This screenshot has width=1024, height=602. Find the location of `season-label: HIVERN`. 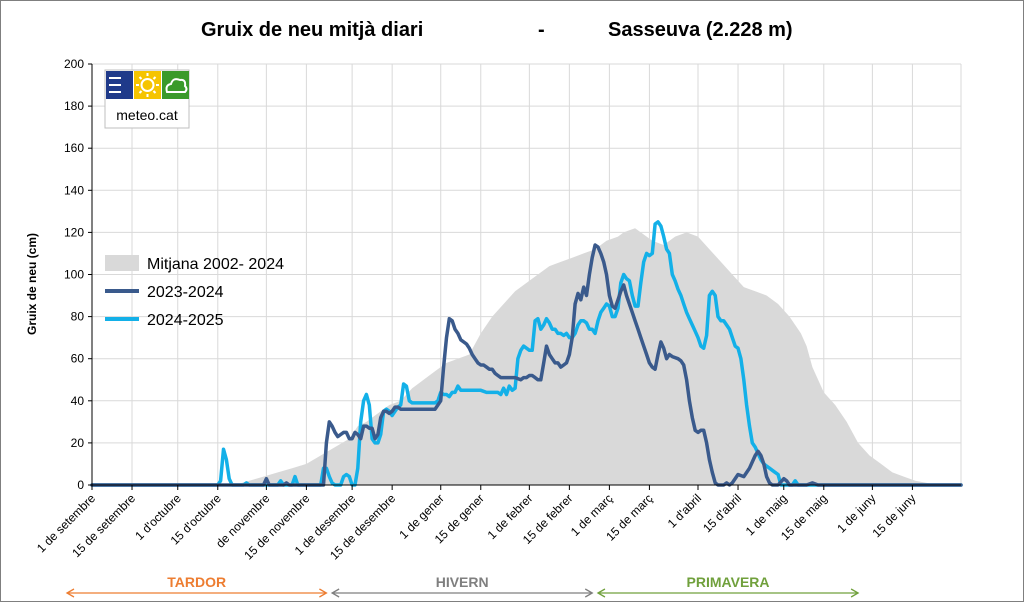

season-label: HIVERN is located at coordinates (462, 582).